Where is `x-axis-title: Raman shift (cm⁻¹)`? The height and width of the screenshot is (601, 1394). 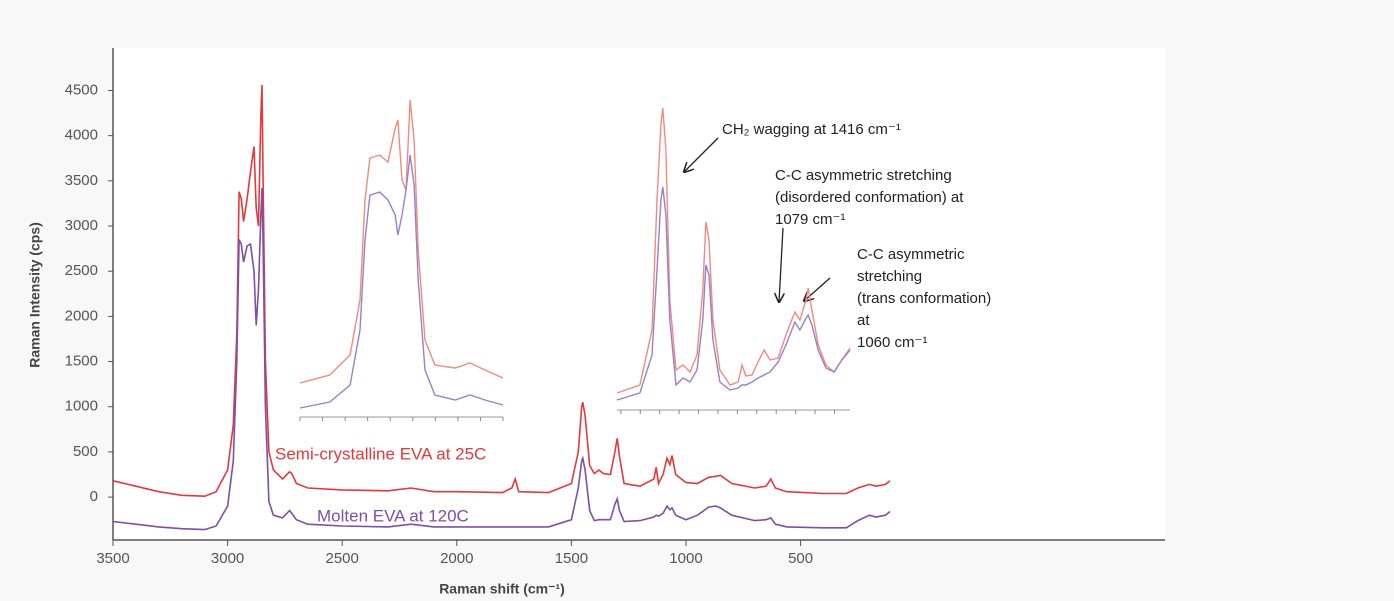
x-axis-title: Raman shift (cm⁻¹) is located at coordinates (502, 589).